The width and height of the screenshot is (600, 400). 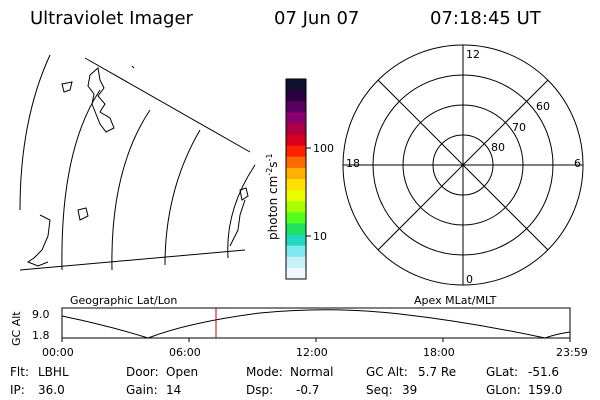 What do you see at coordinates (469, 279) in the screenshot?
I see `mlt-label-0: 0` at bounding box center [469, 279].